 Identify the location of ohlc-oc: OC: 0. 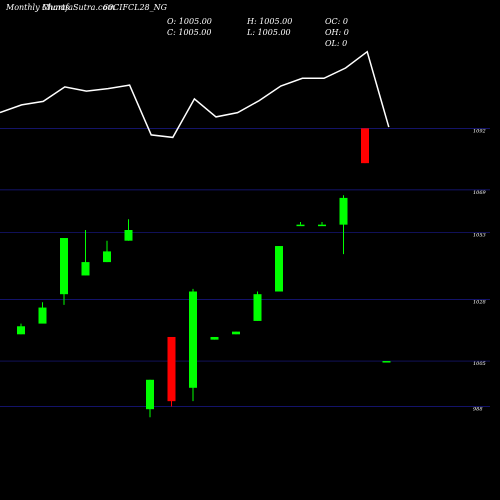
(336, 21).